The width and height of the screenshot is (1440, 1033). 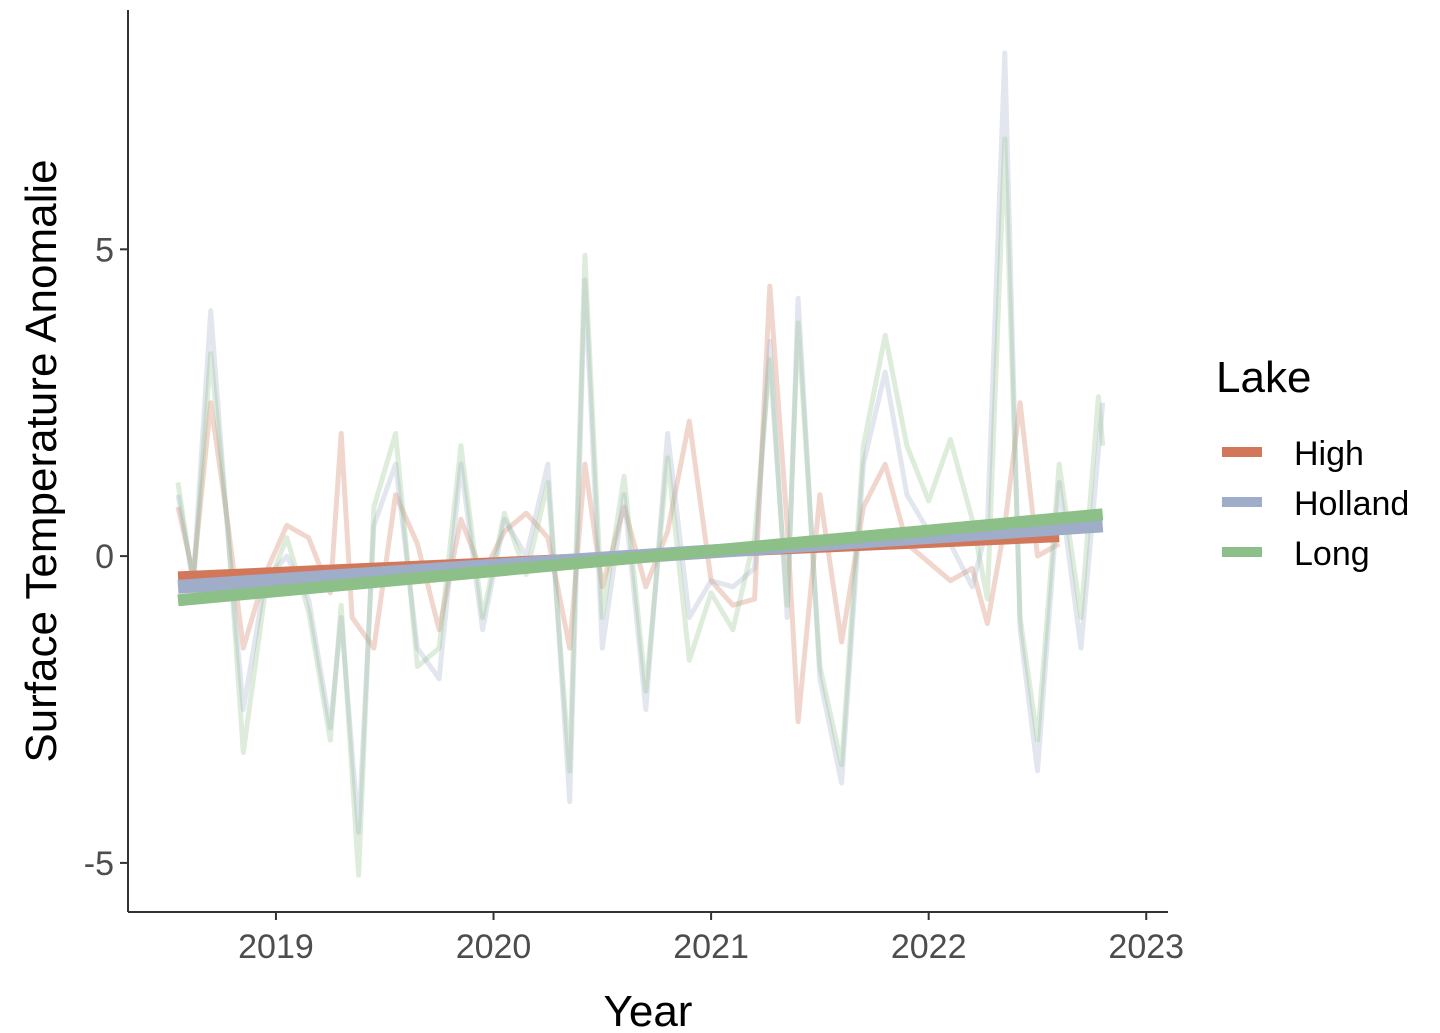 What do you see at coordinates (41, 460) in the screenshot?
I see `y-axis-title: Surface Temperature Anomalie` at bounding box center [41, 460].